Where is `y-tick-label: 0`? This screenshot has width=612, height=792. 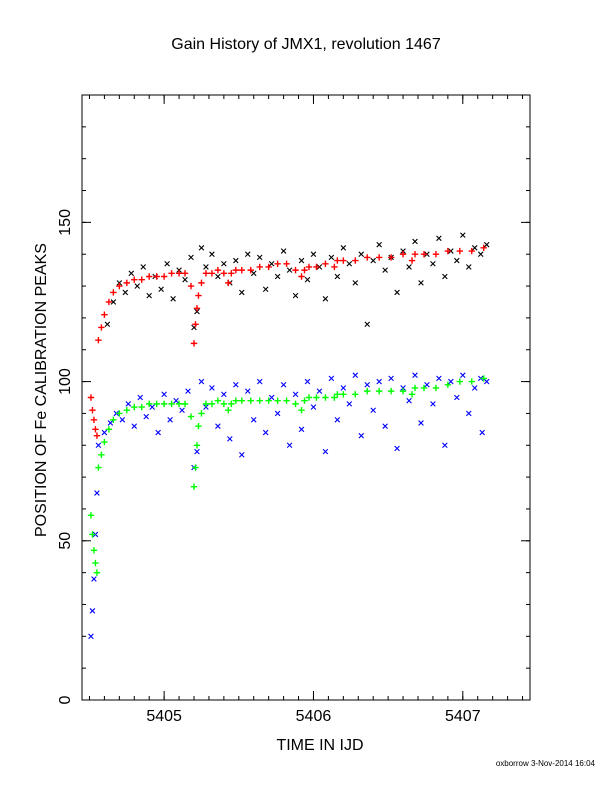
y-tick-label: 0 is located at coordinates (65, 699).